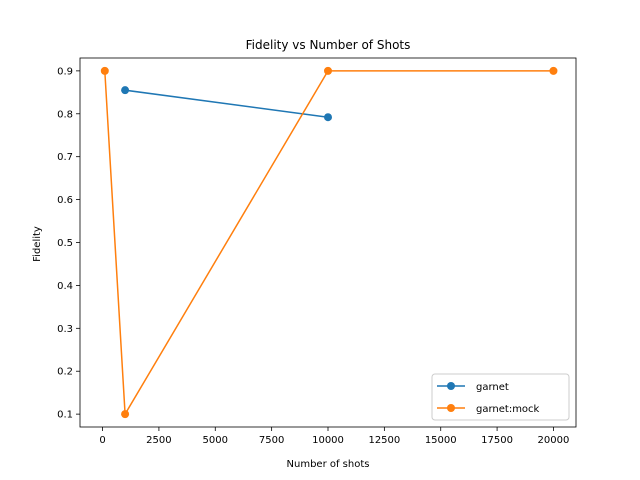 Image resolution: width=640 pixels, height=480 pixels. I want to click on legend-label-1: garnet:mock, so click(508, 409).